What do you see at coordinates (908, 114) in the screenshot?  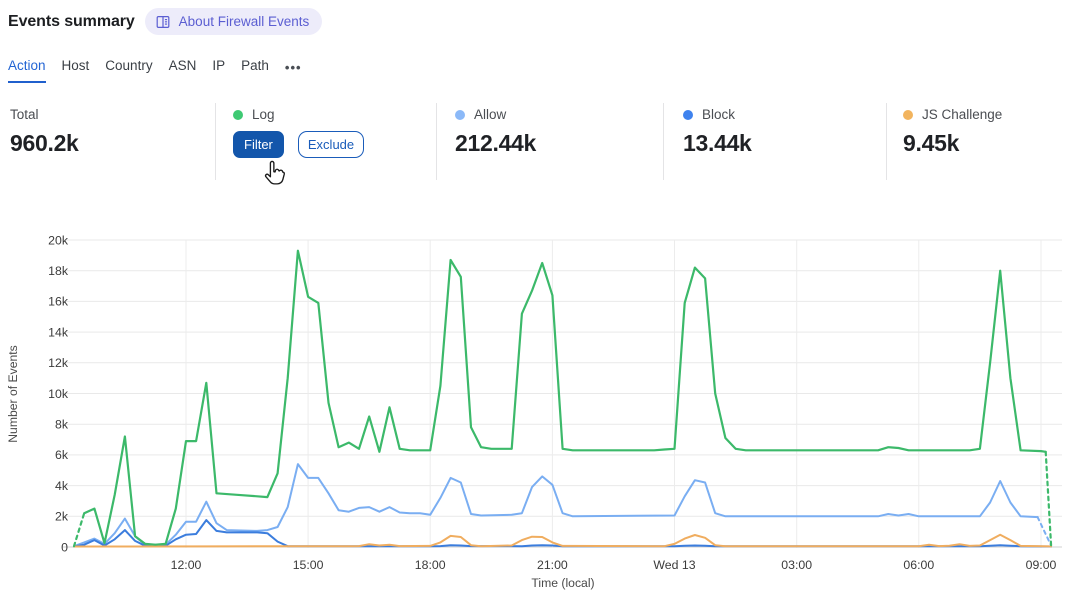 I see `js-challenge-legend-dot` at bounding box center [908, 114].